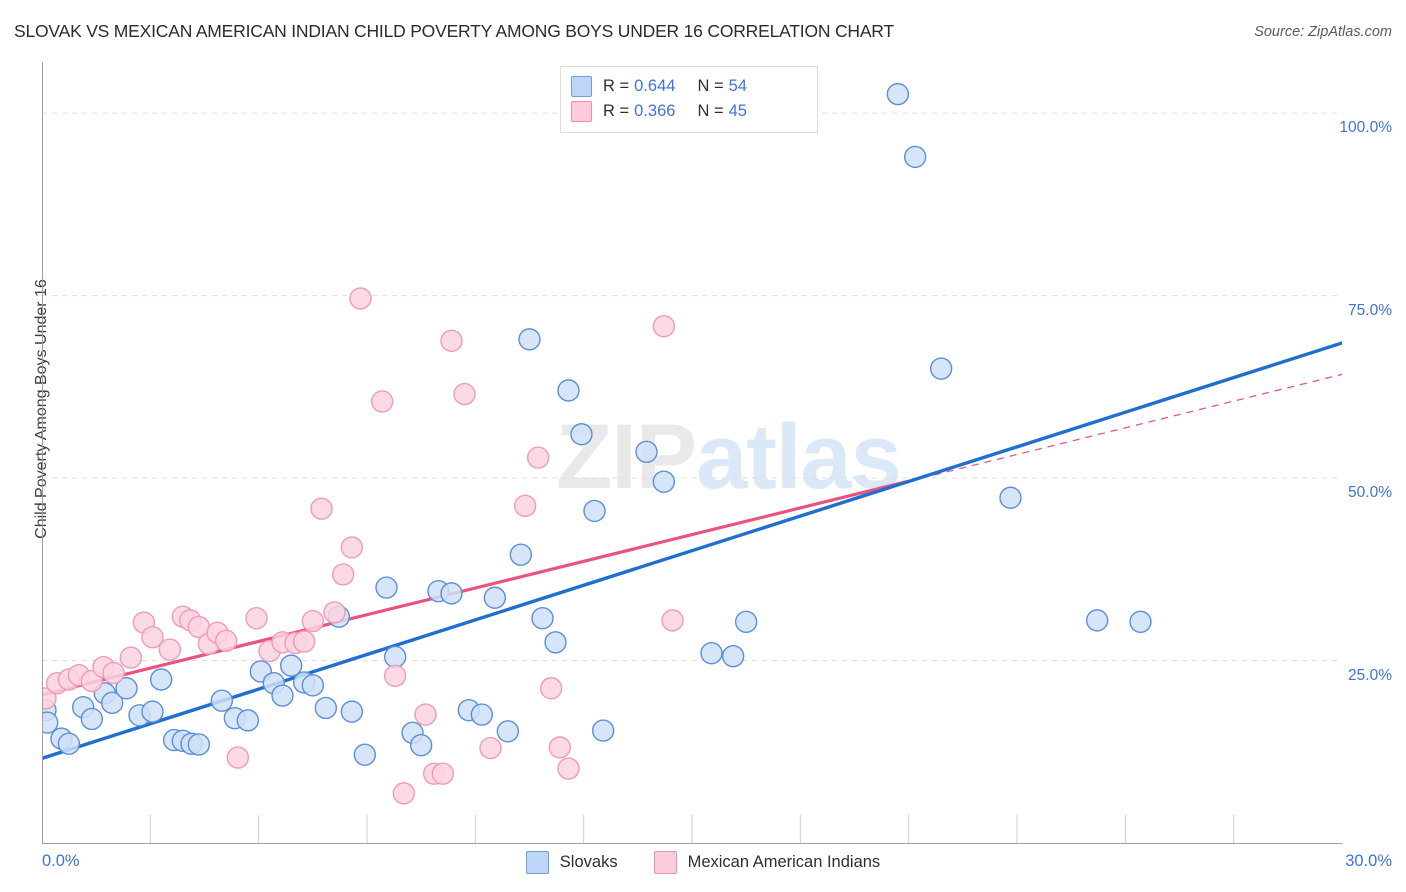 Image resolution: width=1406 pixels, height=892 pixels. Describe the element at coordinates (689, 86) in the screenshot. I see `stats-row-slovaks: R = 0.644 N = 54` at that location.